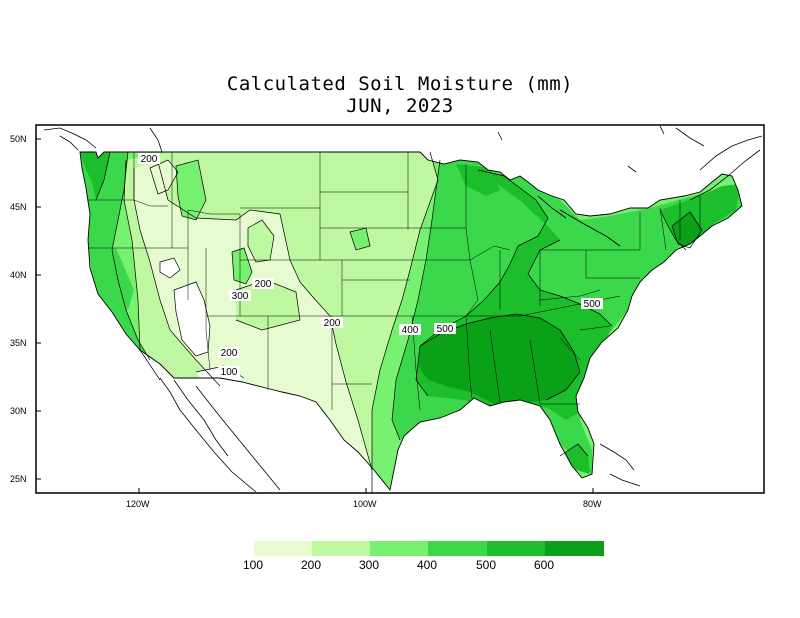  I want to click on contour-label: 300, so click(240, 296).